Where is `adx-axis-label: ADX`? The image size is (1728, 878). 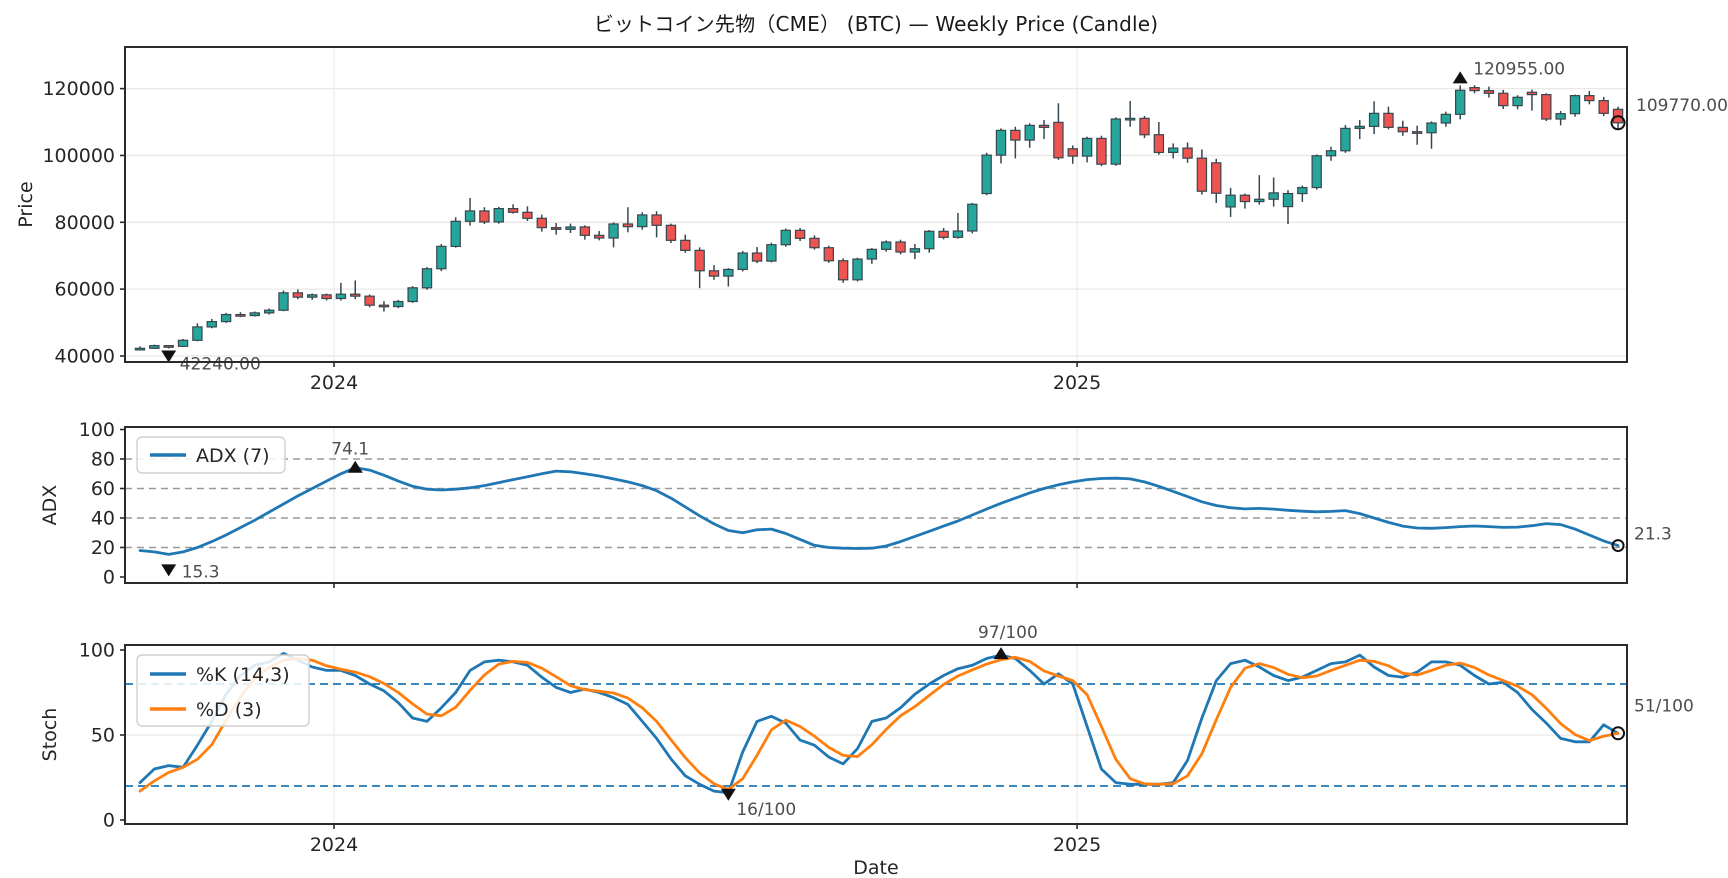
adx-axis-label: ADX is located at coordinates (50, 505).